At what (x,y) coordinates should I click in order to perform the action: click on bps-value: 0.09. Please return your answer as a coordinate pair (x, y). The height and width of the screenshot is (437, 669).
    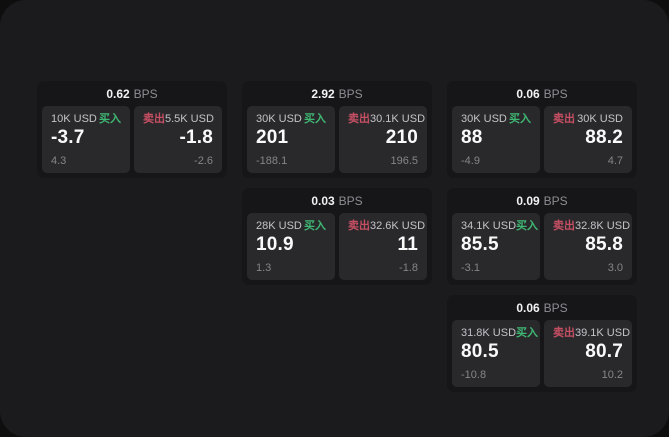
    Looking at the image, I should click on (528, 200).